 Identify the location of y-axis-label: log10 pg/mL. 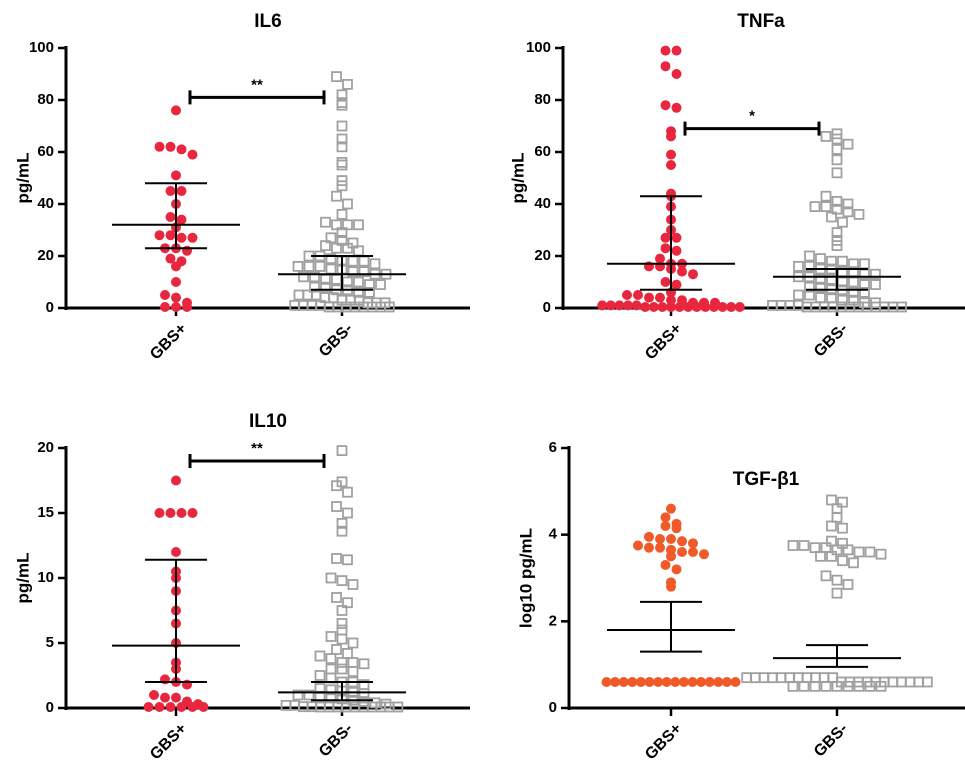
(525, 578).